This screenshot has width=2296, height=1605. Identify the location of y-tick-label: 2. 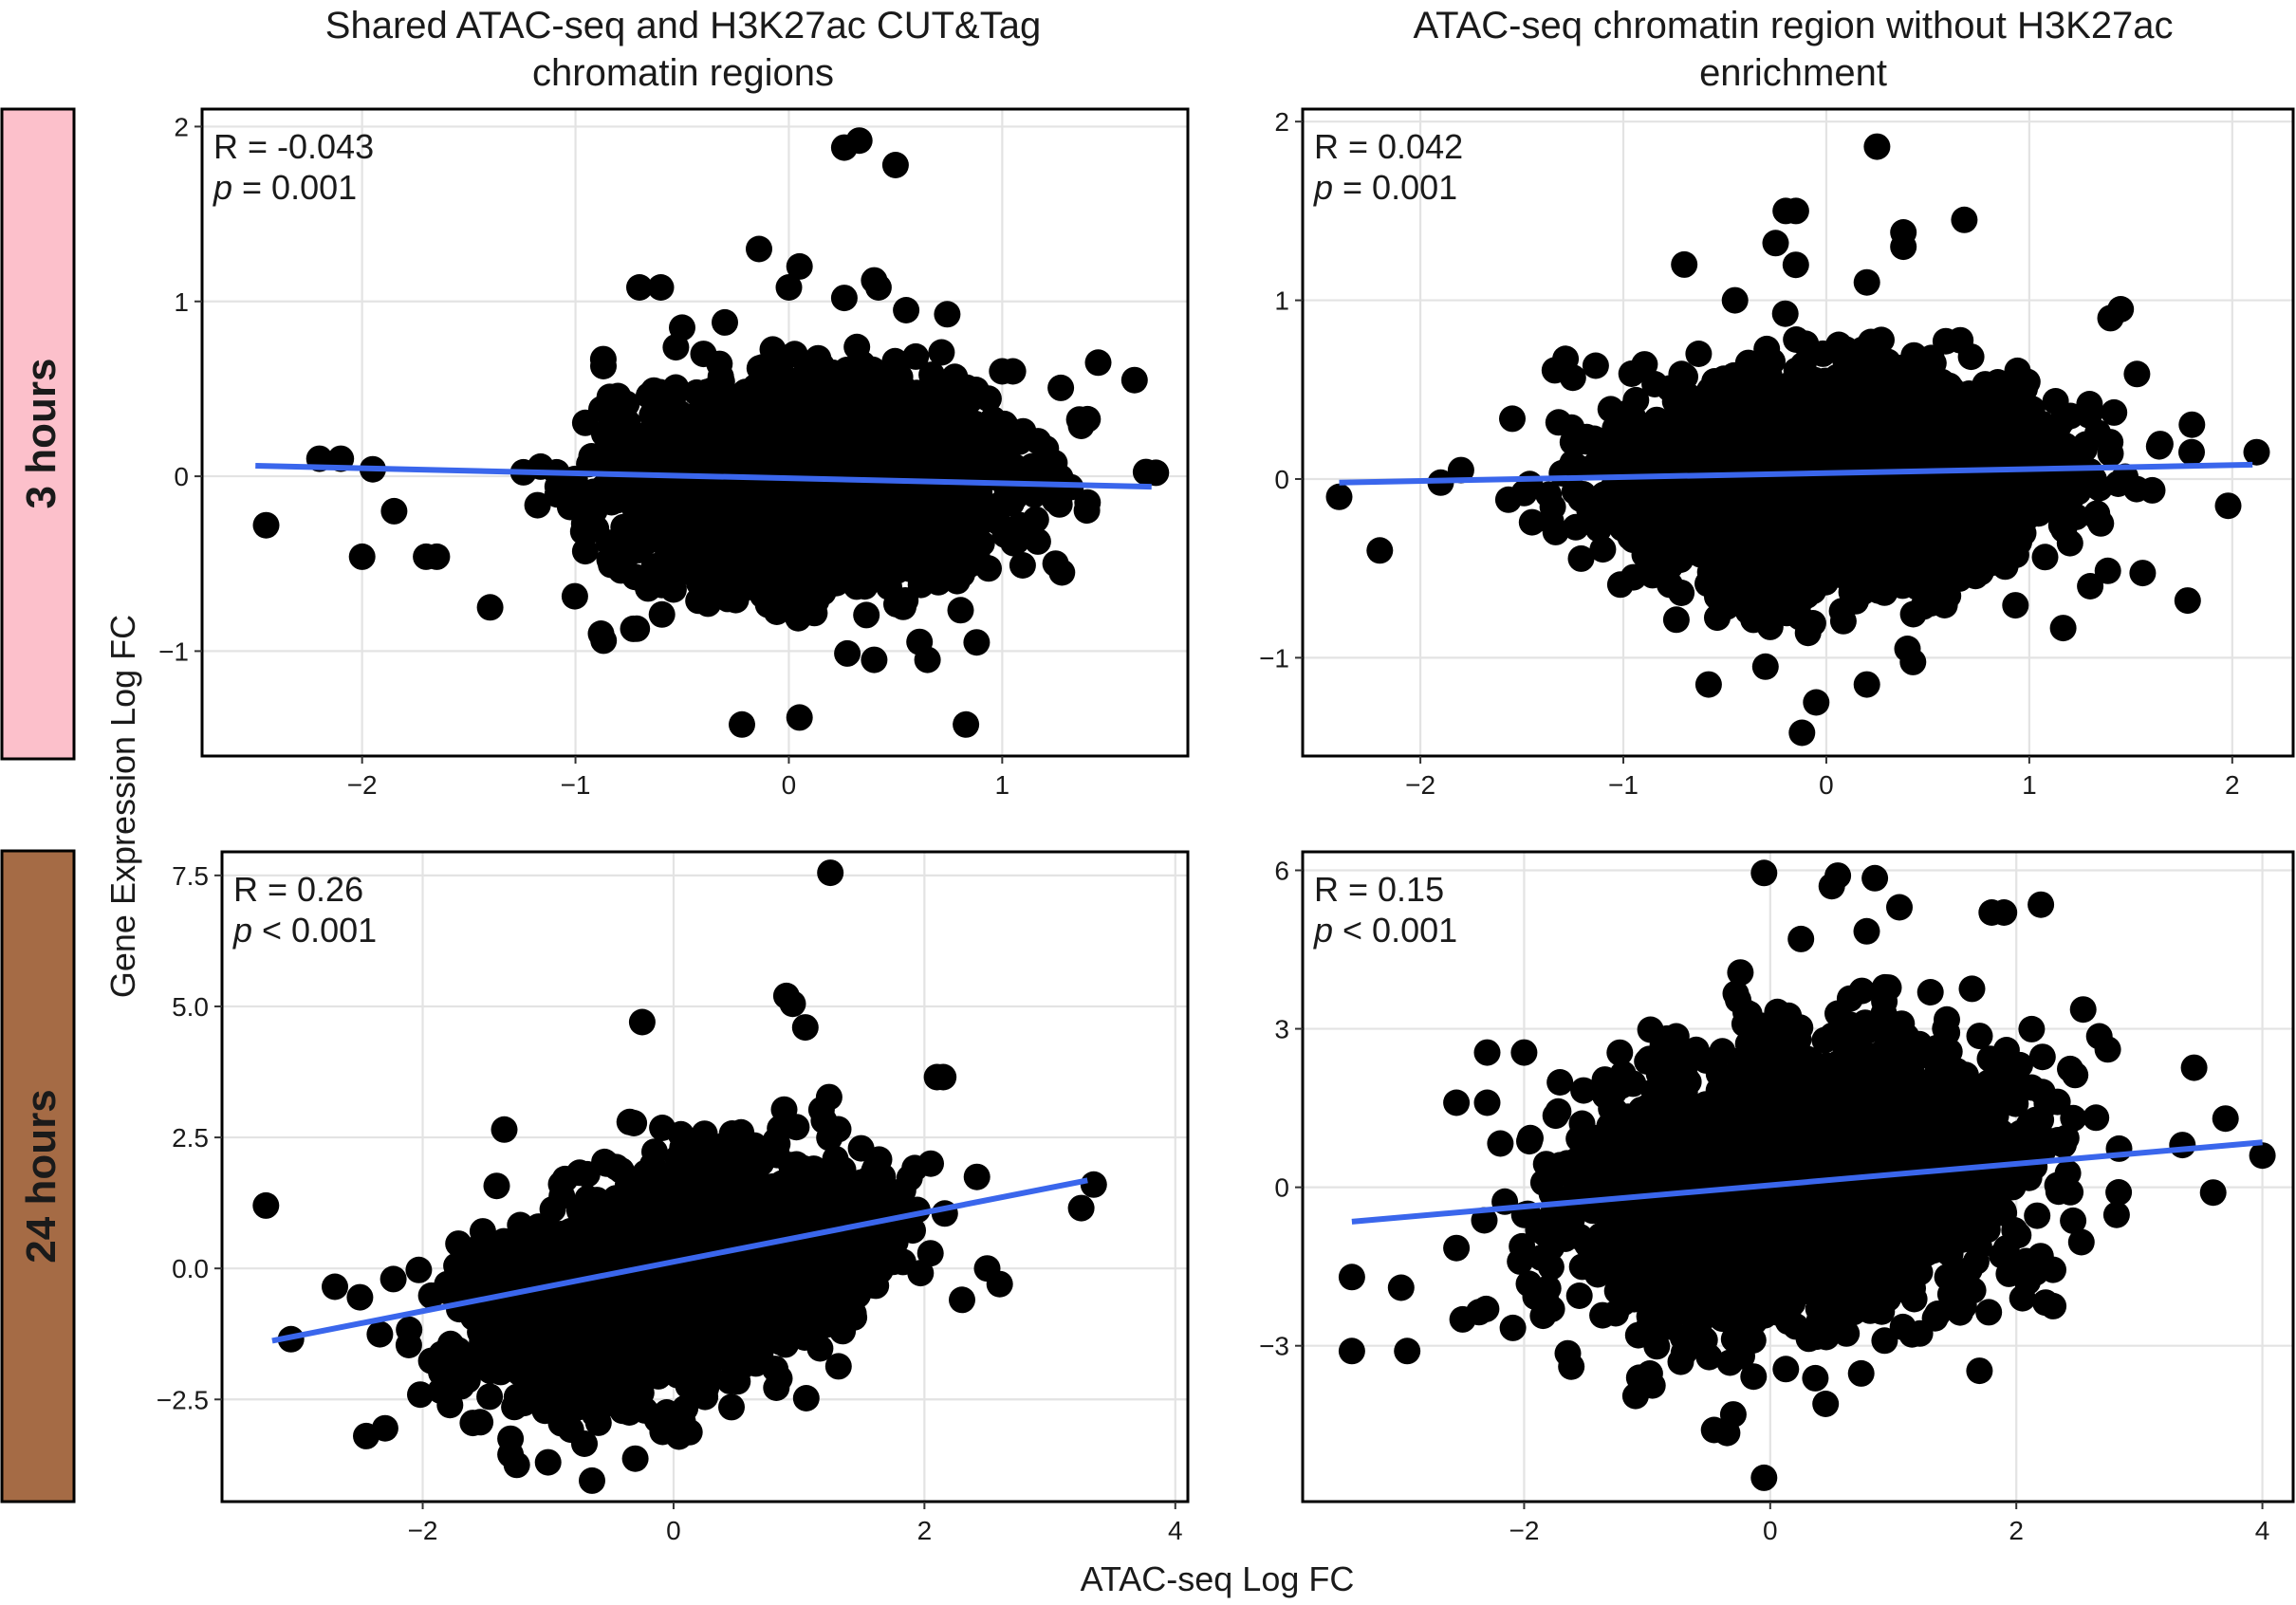
(181, 126).